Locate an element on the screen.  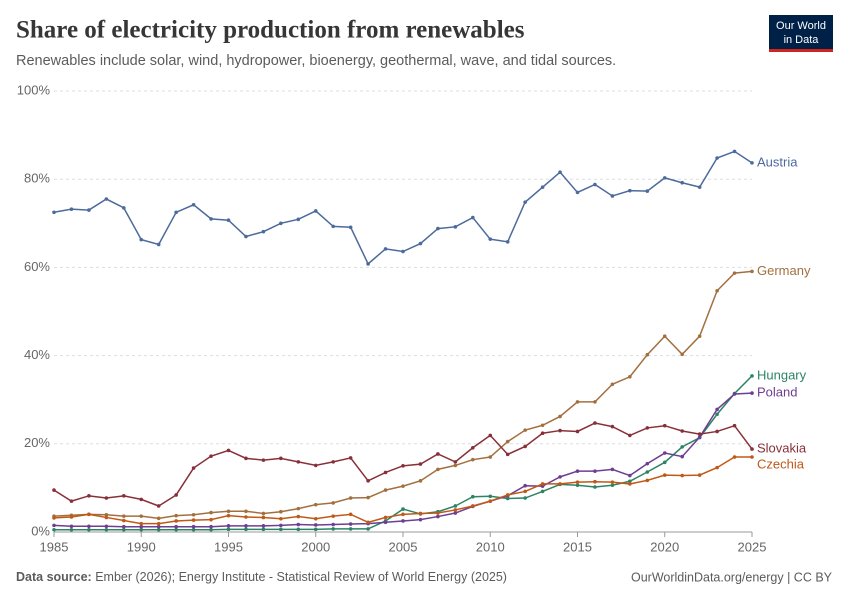
logo: Our World in Data is located at coordinates (801, 33).